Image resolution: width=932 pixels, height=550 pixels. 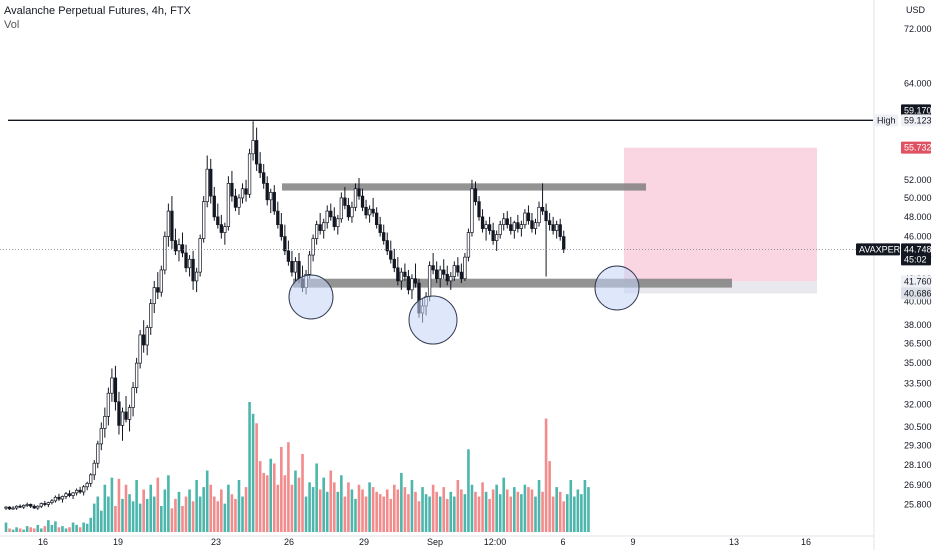 What do you see at coordinates (720, 214) in the screenshot?
I see `stop-loss-zone` at bounding box center [720, 214].